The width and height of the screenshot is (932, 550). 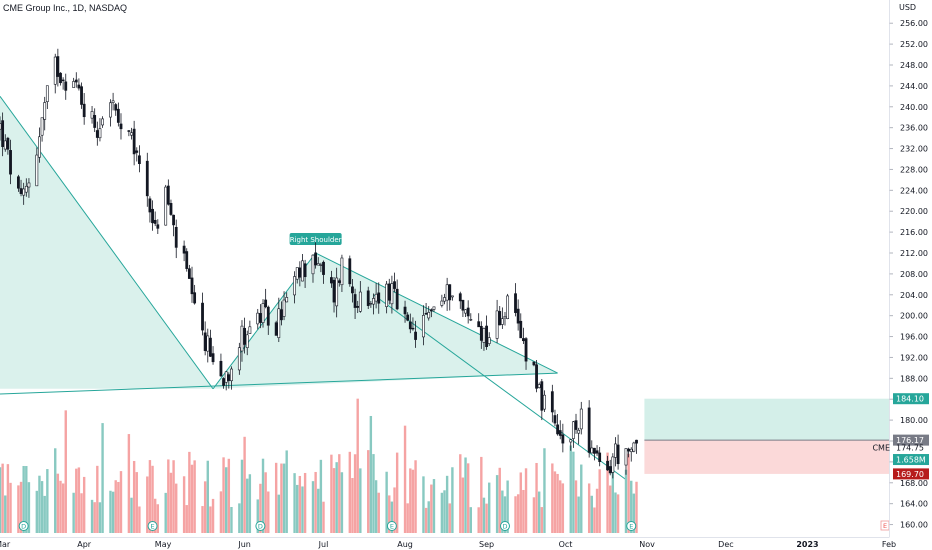 What do you see at coordinates (911, 440) in the screenshot?
I see `last-close-label-bg` at bounding box center [911, 440].